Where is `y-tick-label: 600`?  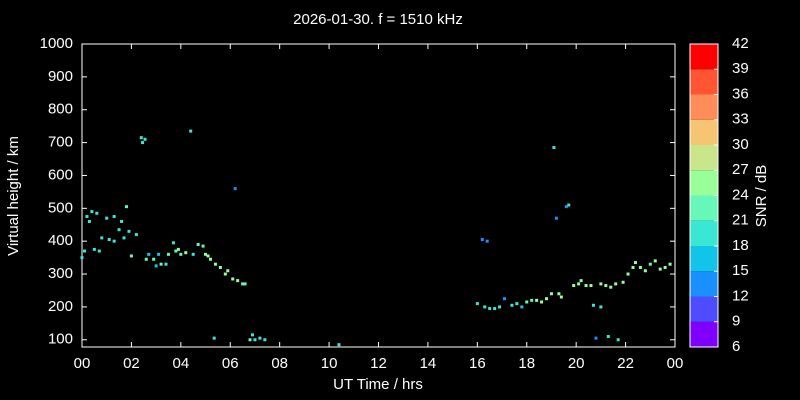
y-tick-label: 600 is located at coordinates (60, 174).